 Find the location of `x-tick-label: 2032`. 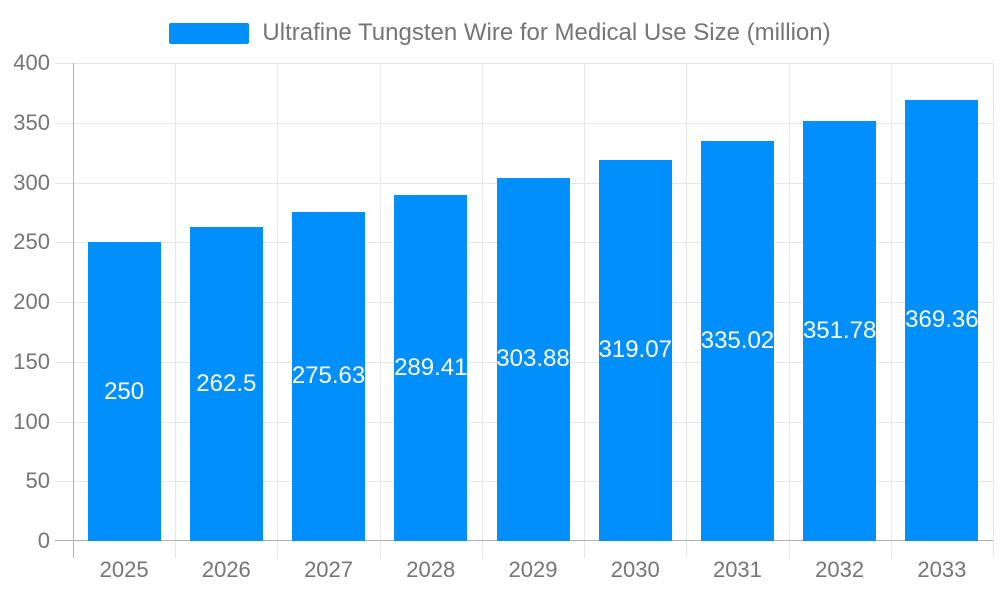

x-tick-label: 2032 is located at coordinates (840, 569).